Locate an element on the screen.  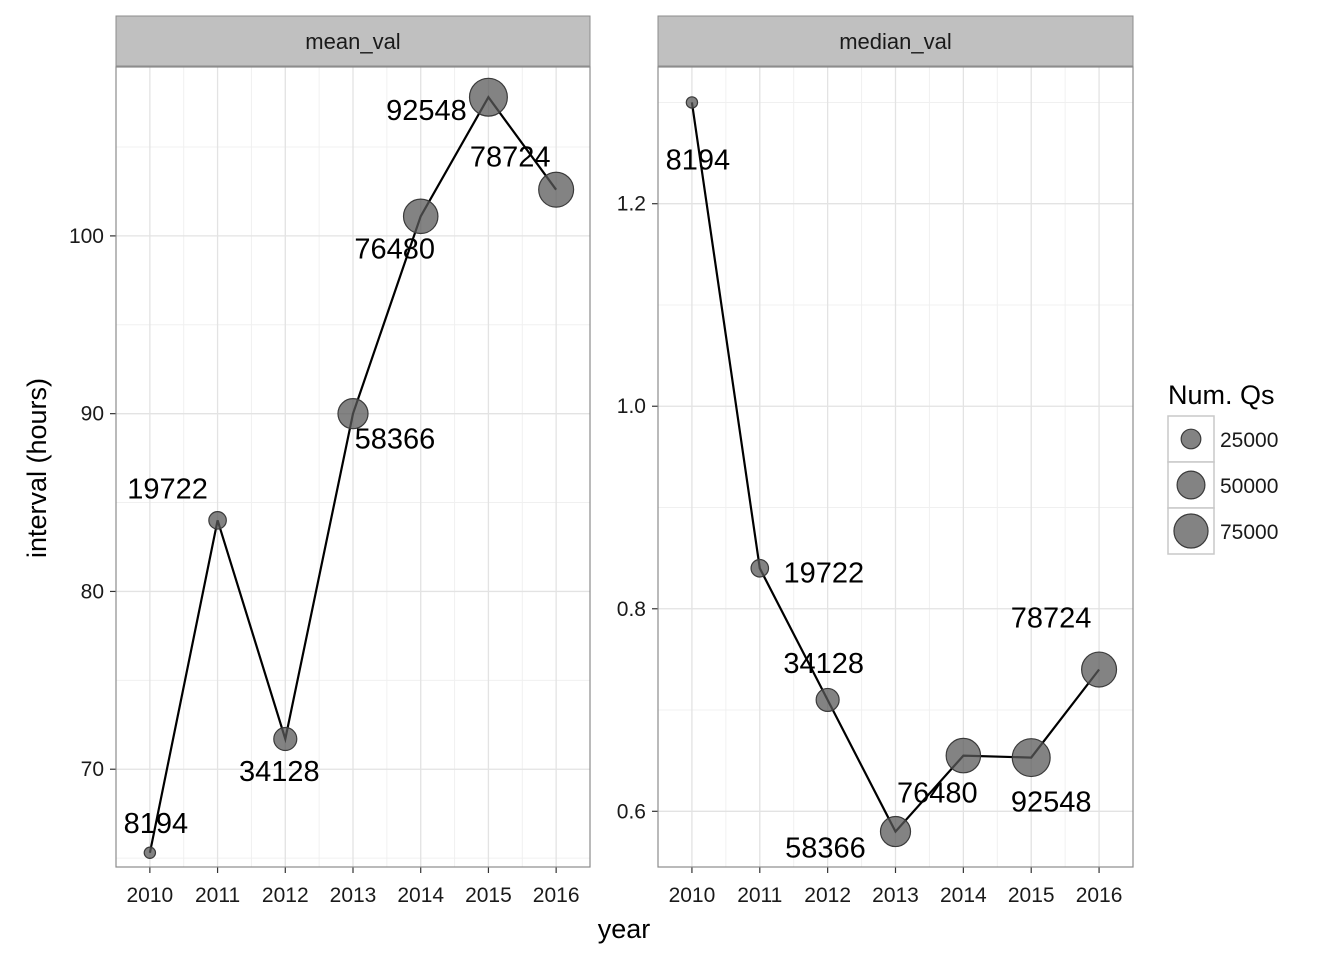
legend-key: 50000 is located at coordinates (1222, 485).